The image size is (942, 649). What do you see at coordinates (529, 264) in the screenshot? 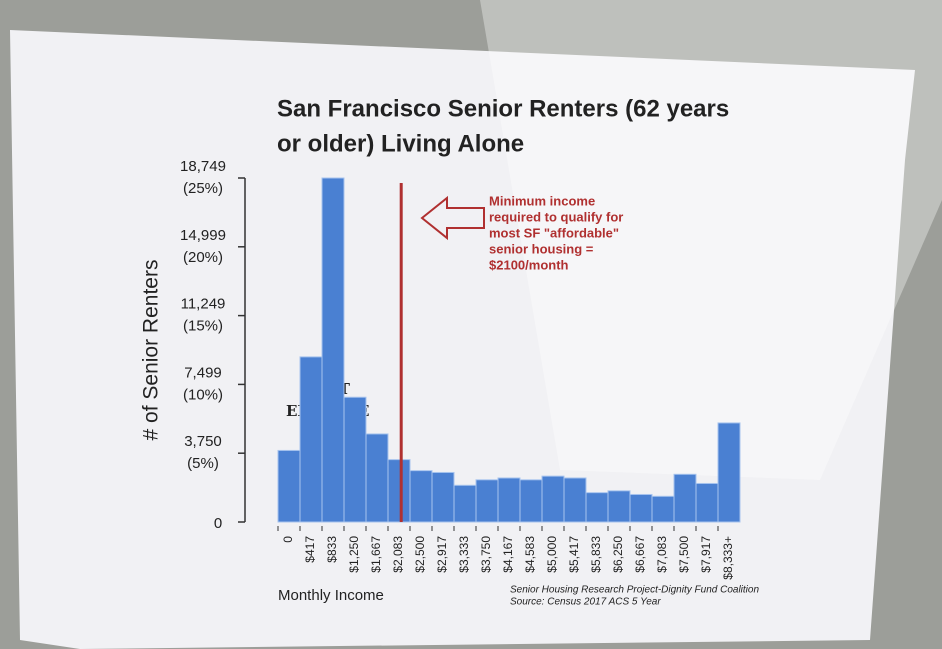
I see `annotation: $2100/month` at bounding box center [529, 264].